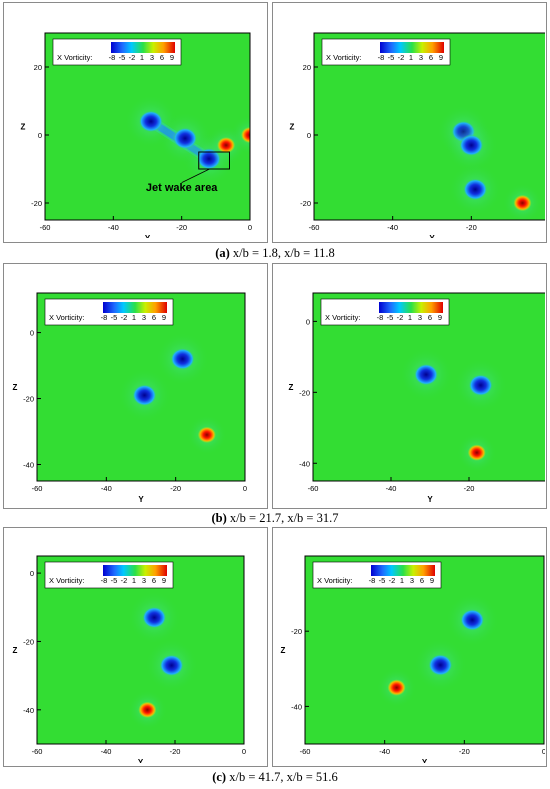 The image size is (550, 789). Describe the element at coordinates (282, 518) in the screenshot. I see `caption-text: x/b = 21.7, x/b = 31.7` at that location.